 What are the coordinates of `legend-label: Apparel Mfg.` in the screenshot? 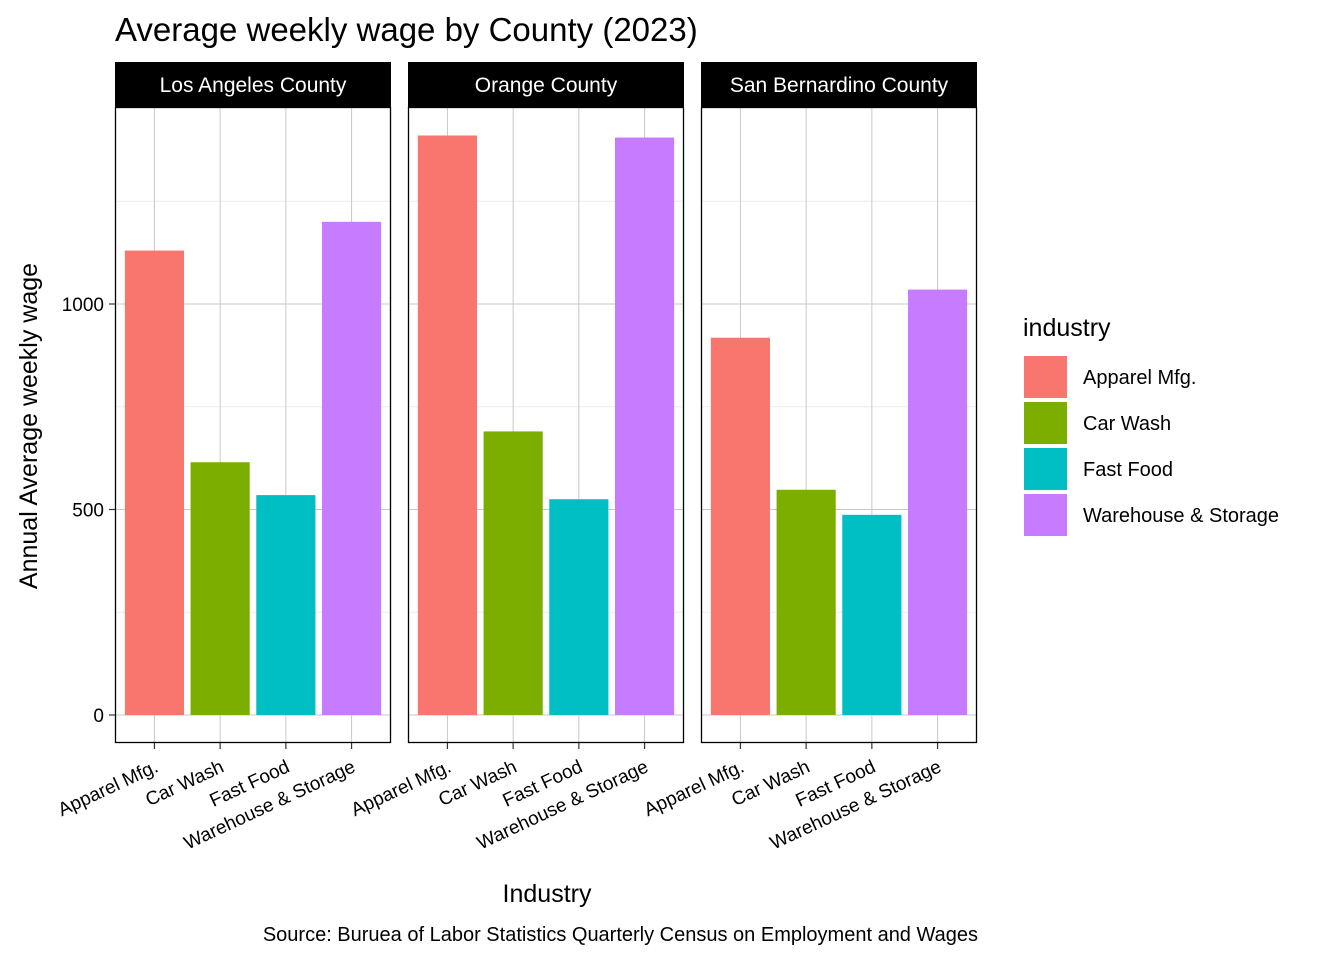 It's located at (1139, 378).